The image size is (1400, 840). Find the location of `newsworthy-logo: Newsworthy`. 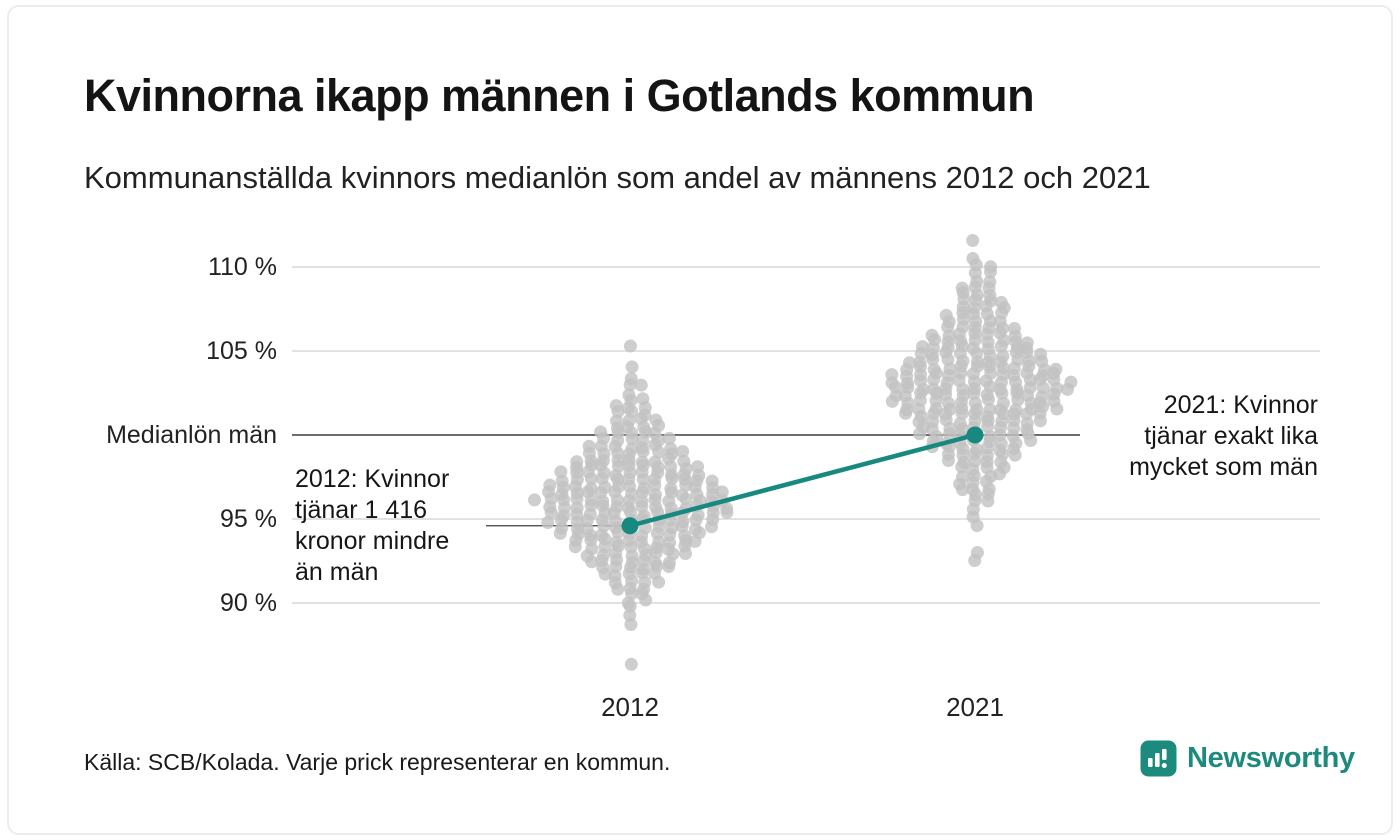

newsworthy-logo: Newsworthy is located at coordinates (1247, 758).